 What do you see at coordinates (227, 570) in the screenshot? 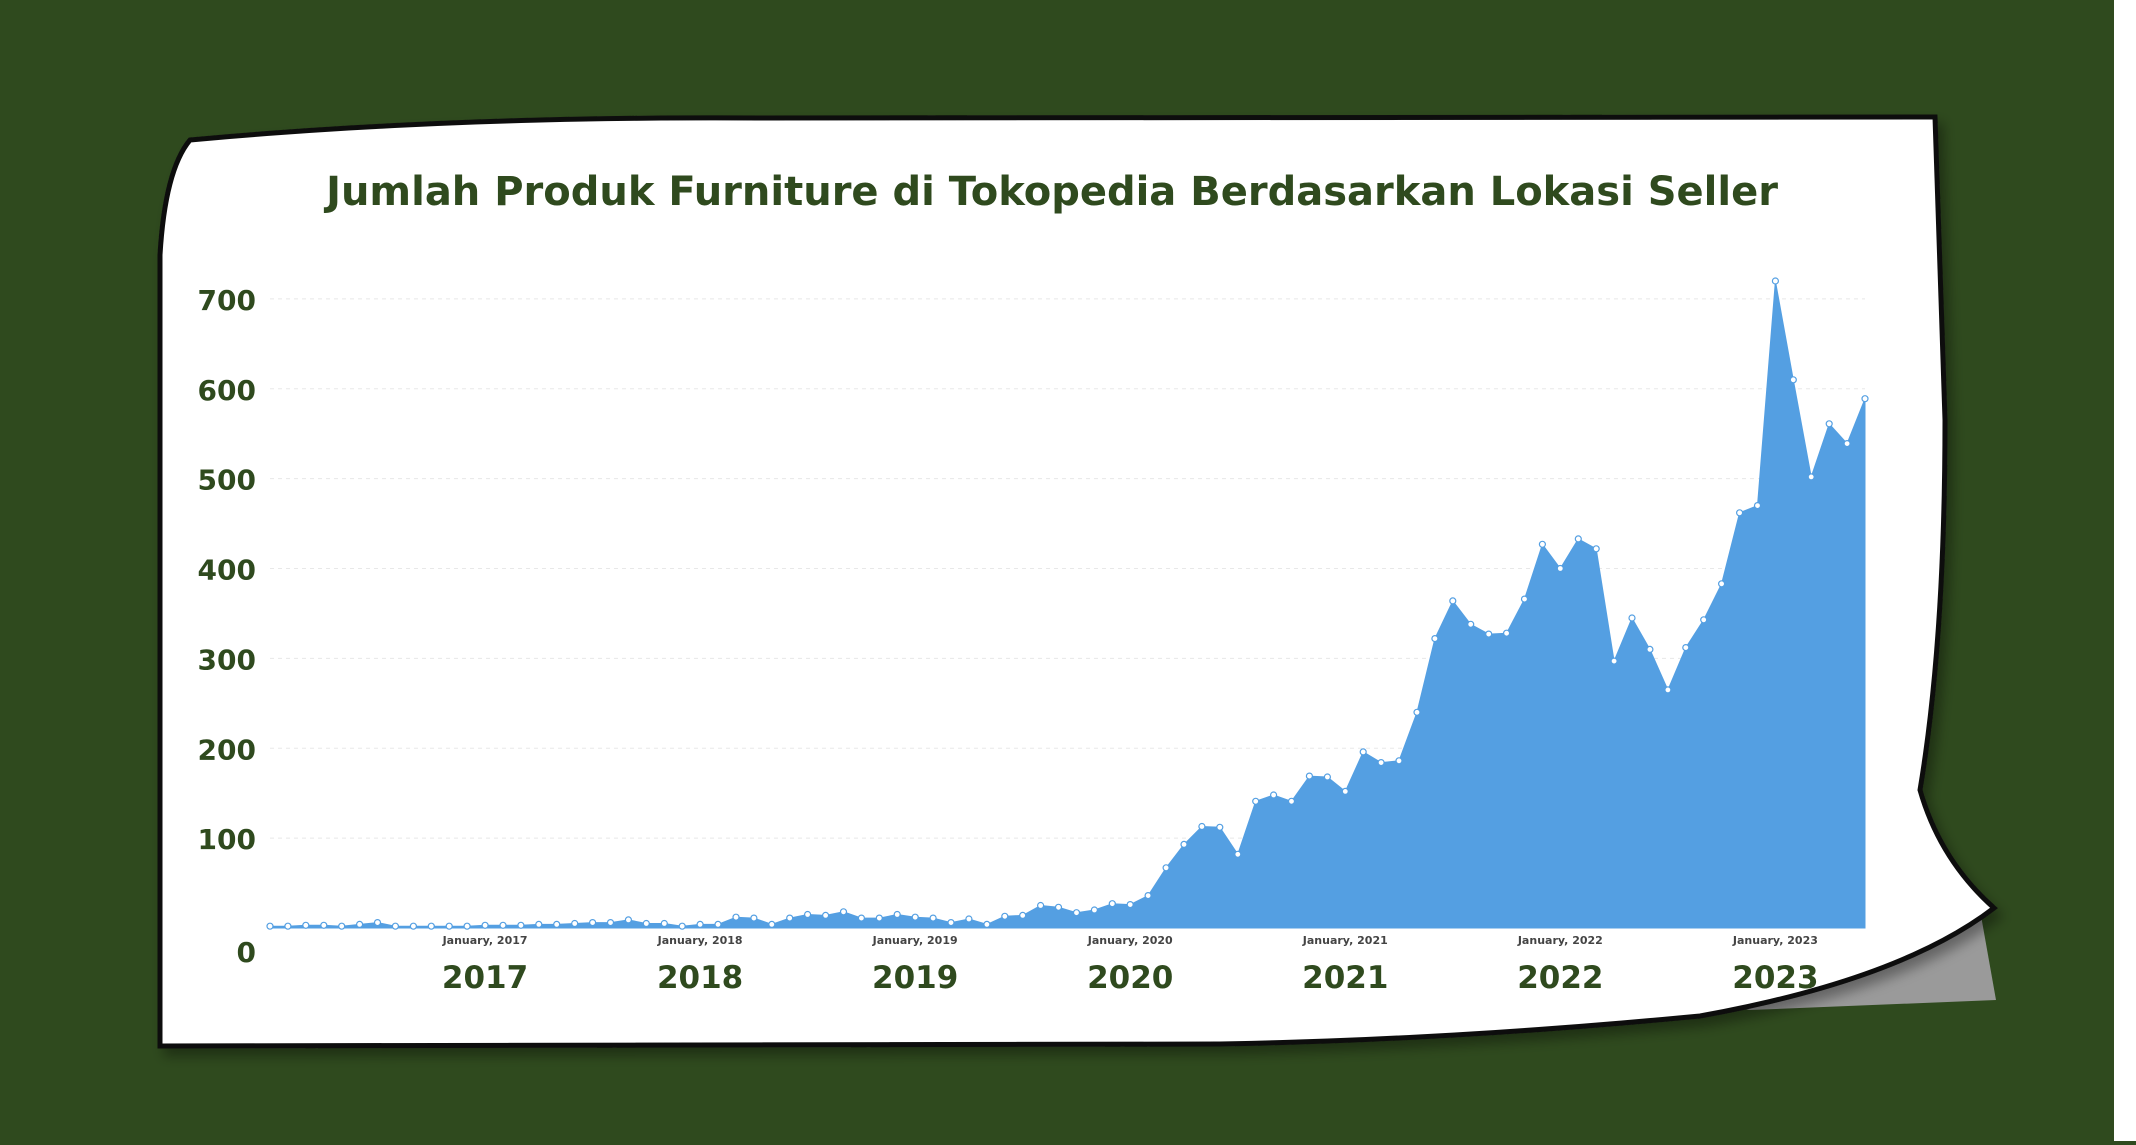
I see `y-tick-label: 400` at bounding box center [227, 570].